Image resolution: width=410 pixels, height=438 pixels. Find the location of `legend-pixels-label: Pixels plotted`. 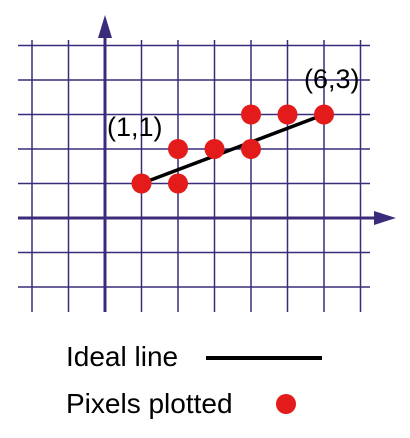

legend-pixels-label: Pixels plotted is located at coordinates (149, 403).